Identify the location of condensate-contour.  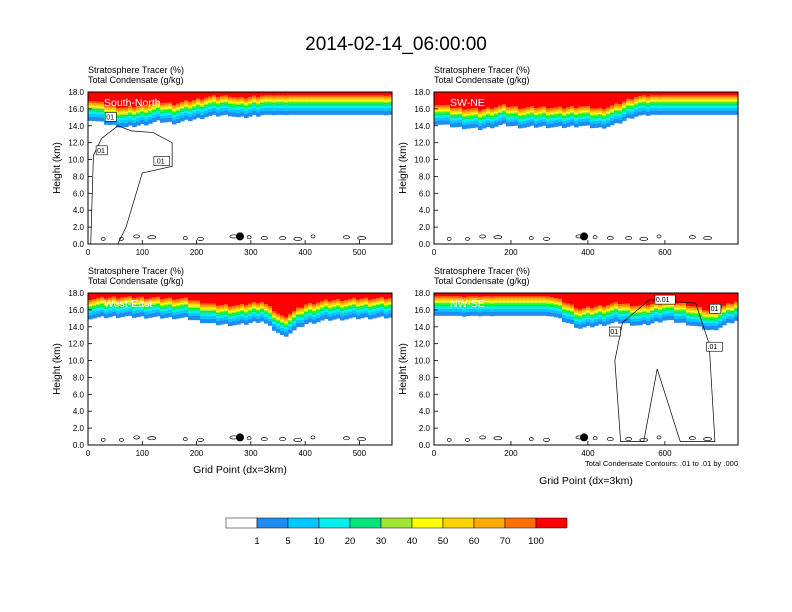
(136, 236).